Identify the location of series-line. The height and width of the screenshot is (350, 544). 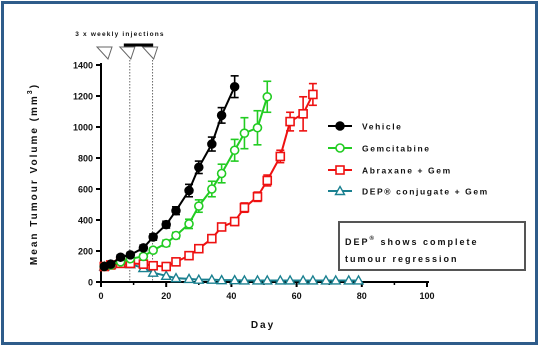
(186, 182).